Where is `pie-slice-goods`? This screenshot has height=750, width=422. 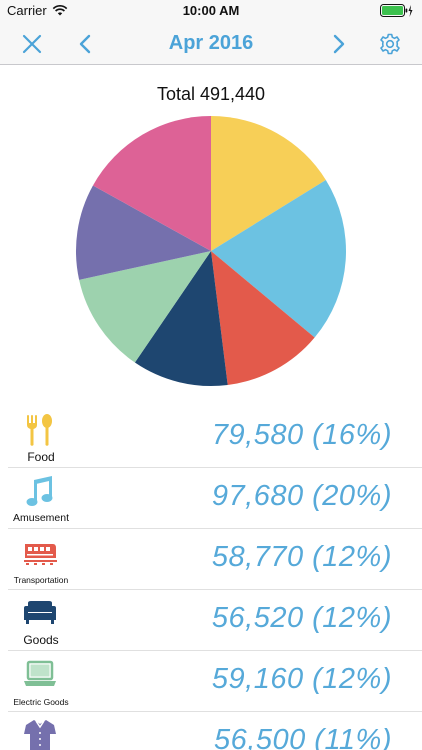
pie-slice-goods is located at coordinates (181, 319).